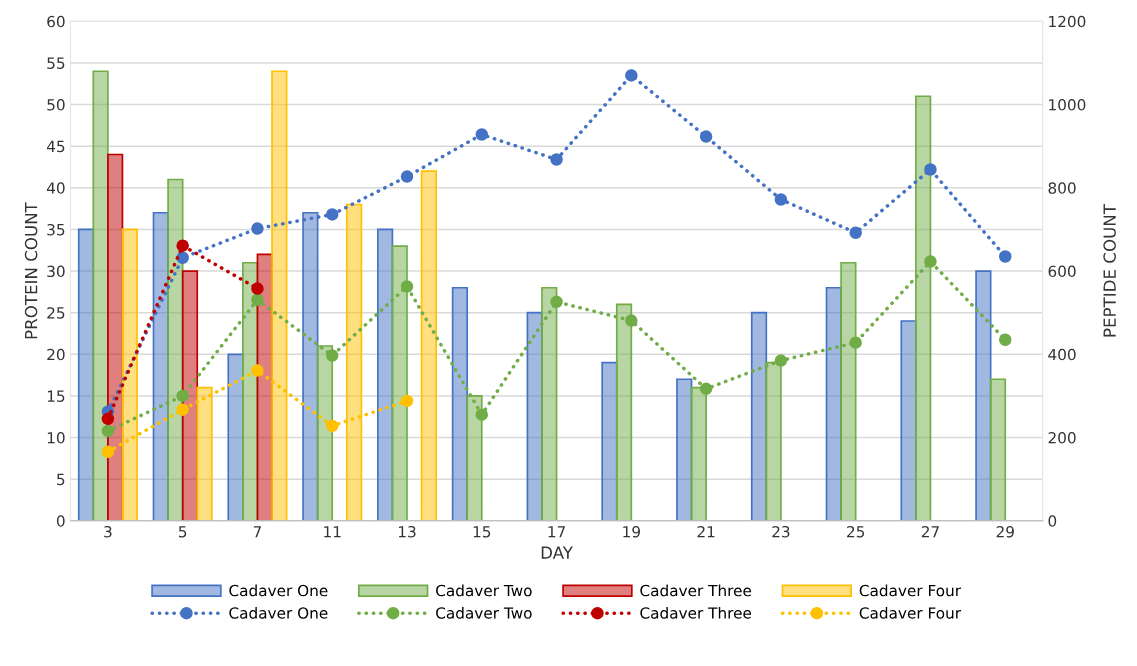 Image resolution: width=1137 pixels, height=666 pixels. I want to click on y-tick-label: 5, so click(61, 479).